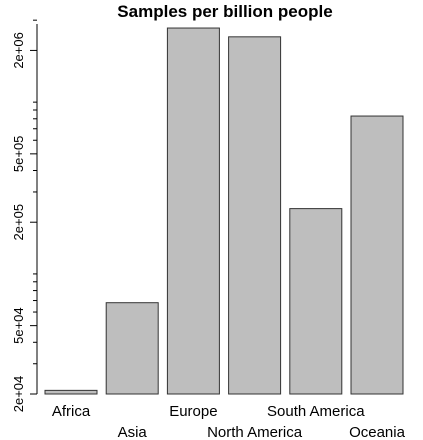 Image resolution: width=423 pixels, height=440 pixels. What do you see at coordinates (18, 154) in the screenshot?
I see `y-tick-label: 5e+05` at bounding box center [18, 154].